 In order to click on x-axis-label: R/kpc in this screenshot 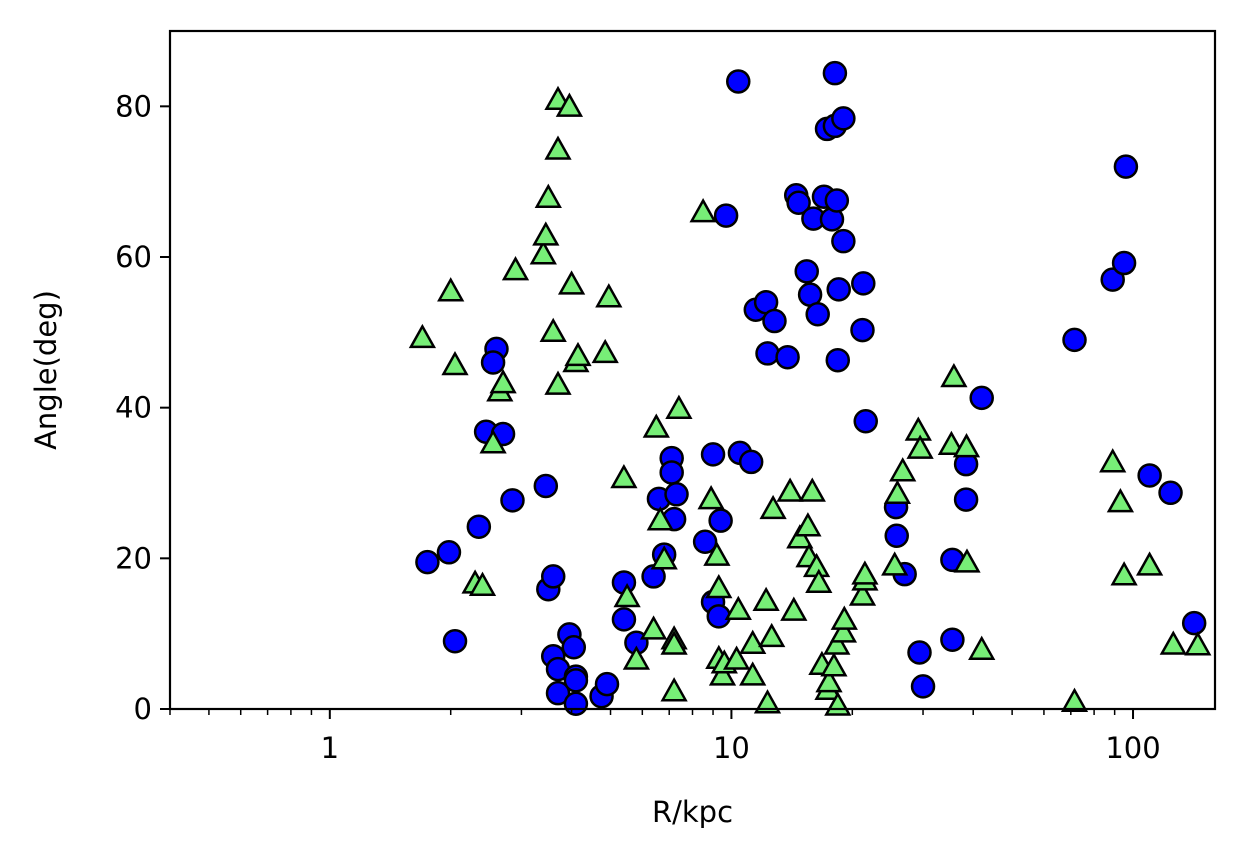, I will do `click(692, 812)`.